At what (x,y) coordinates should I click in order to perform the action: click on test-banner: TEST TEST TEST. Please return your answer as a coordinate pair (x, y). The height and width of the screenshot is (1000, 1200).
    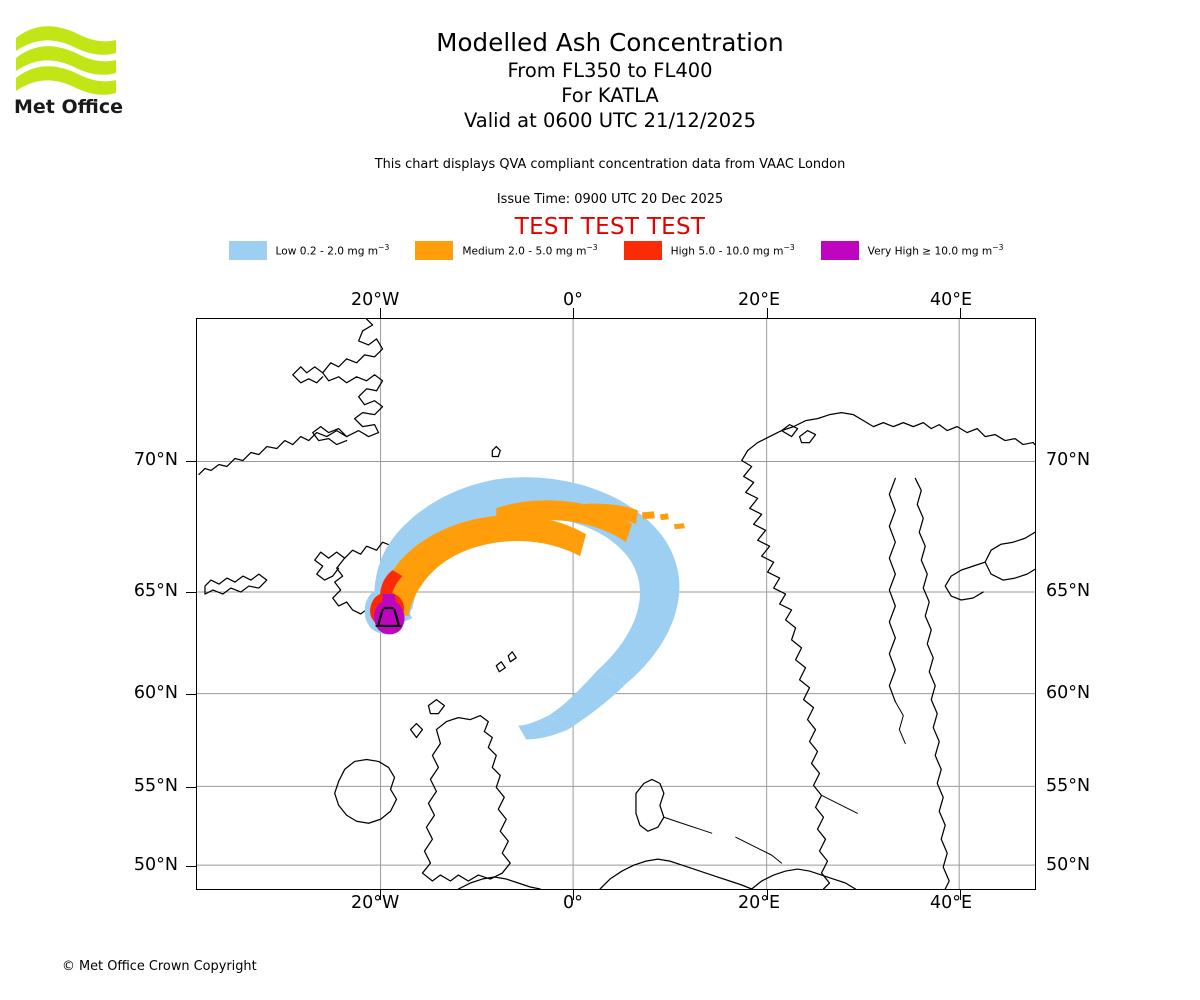
    Looking at the image, I should click on (610, 227).